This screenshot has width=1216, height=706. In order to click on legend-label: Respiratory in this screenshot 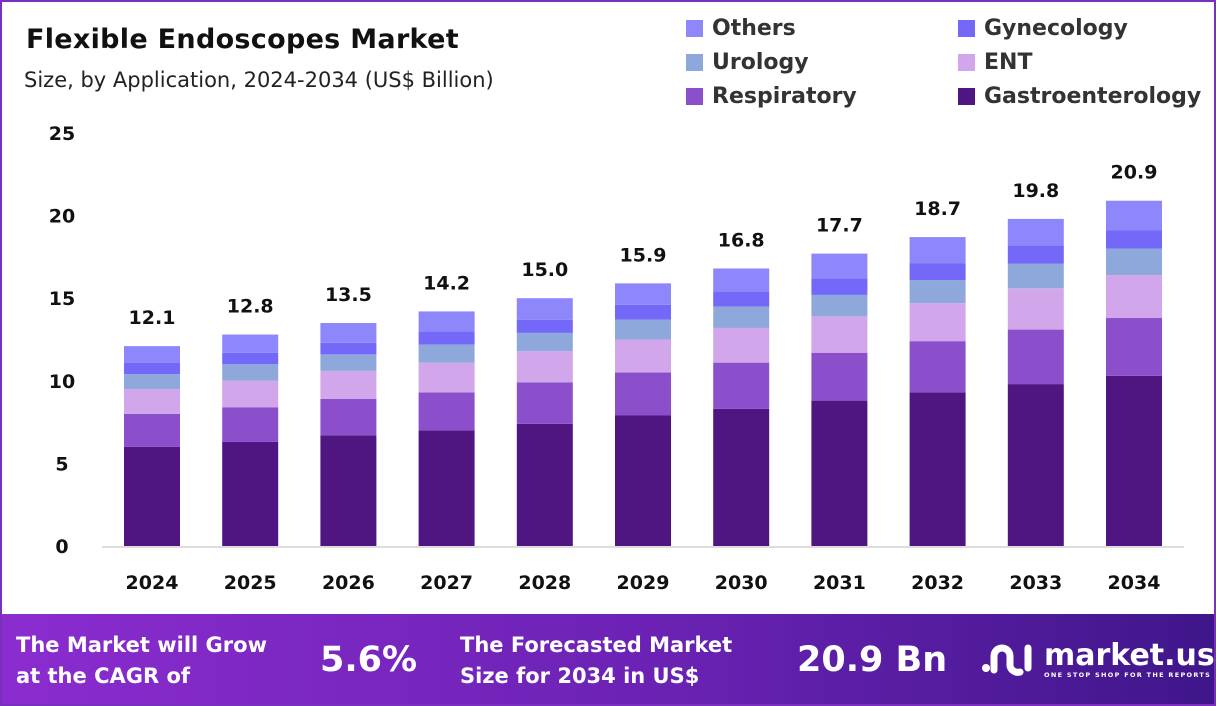, I will do `click(784, 96)`.